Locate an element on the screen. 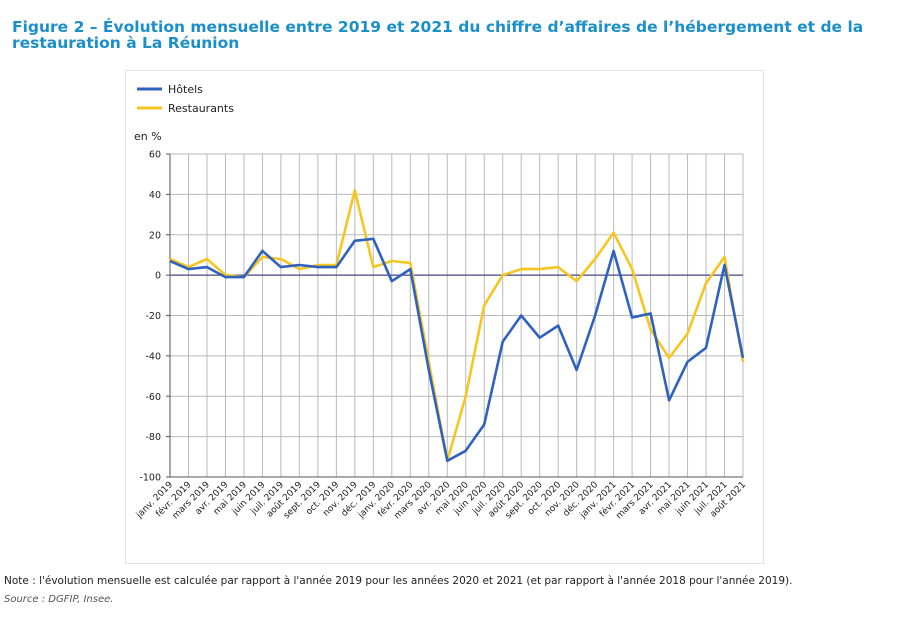  legend-label: Hôtels is located at coordinates (185, 89).